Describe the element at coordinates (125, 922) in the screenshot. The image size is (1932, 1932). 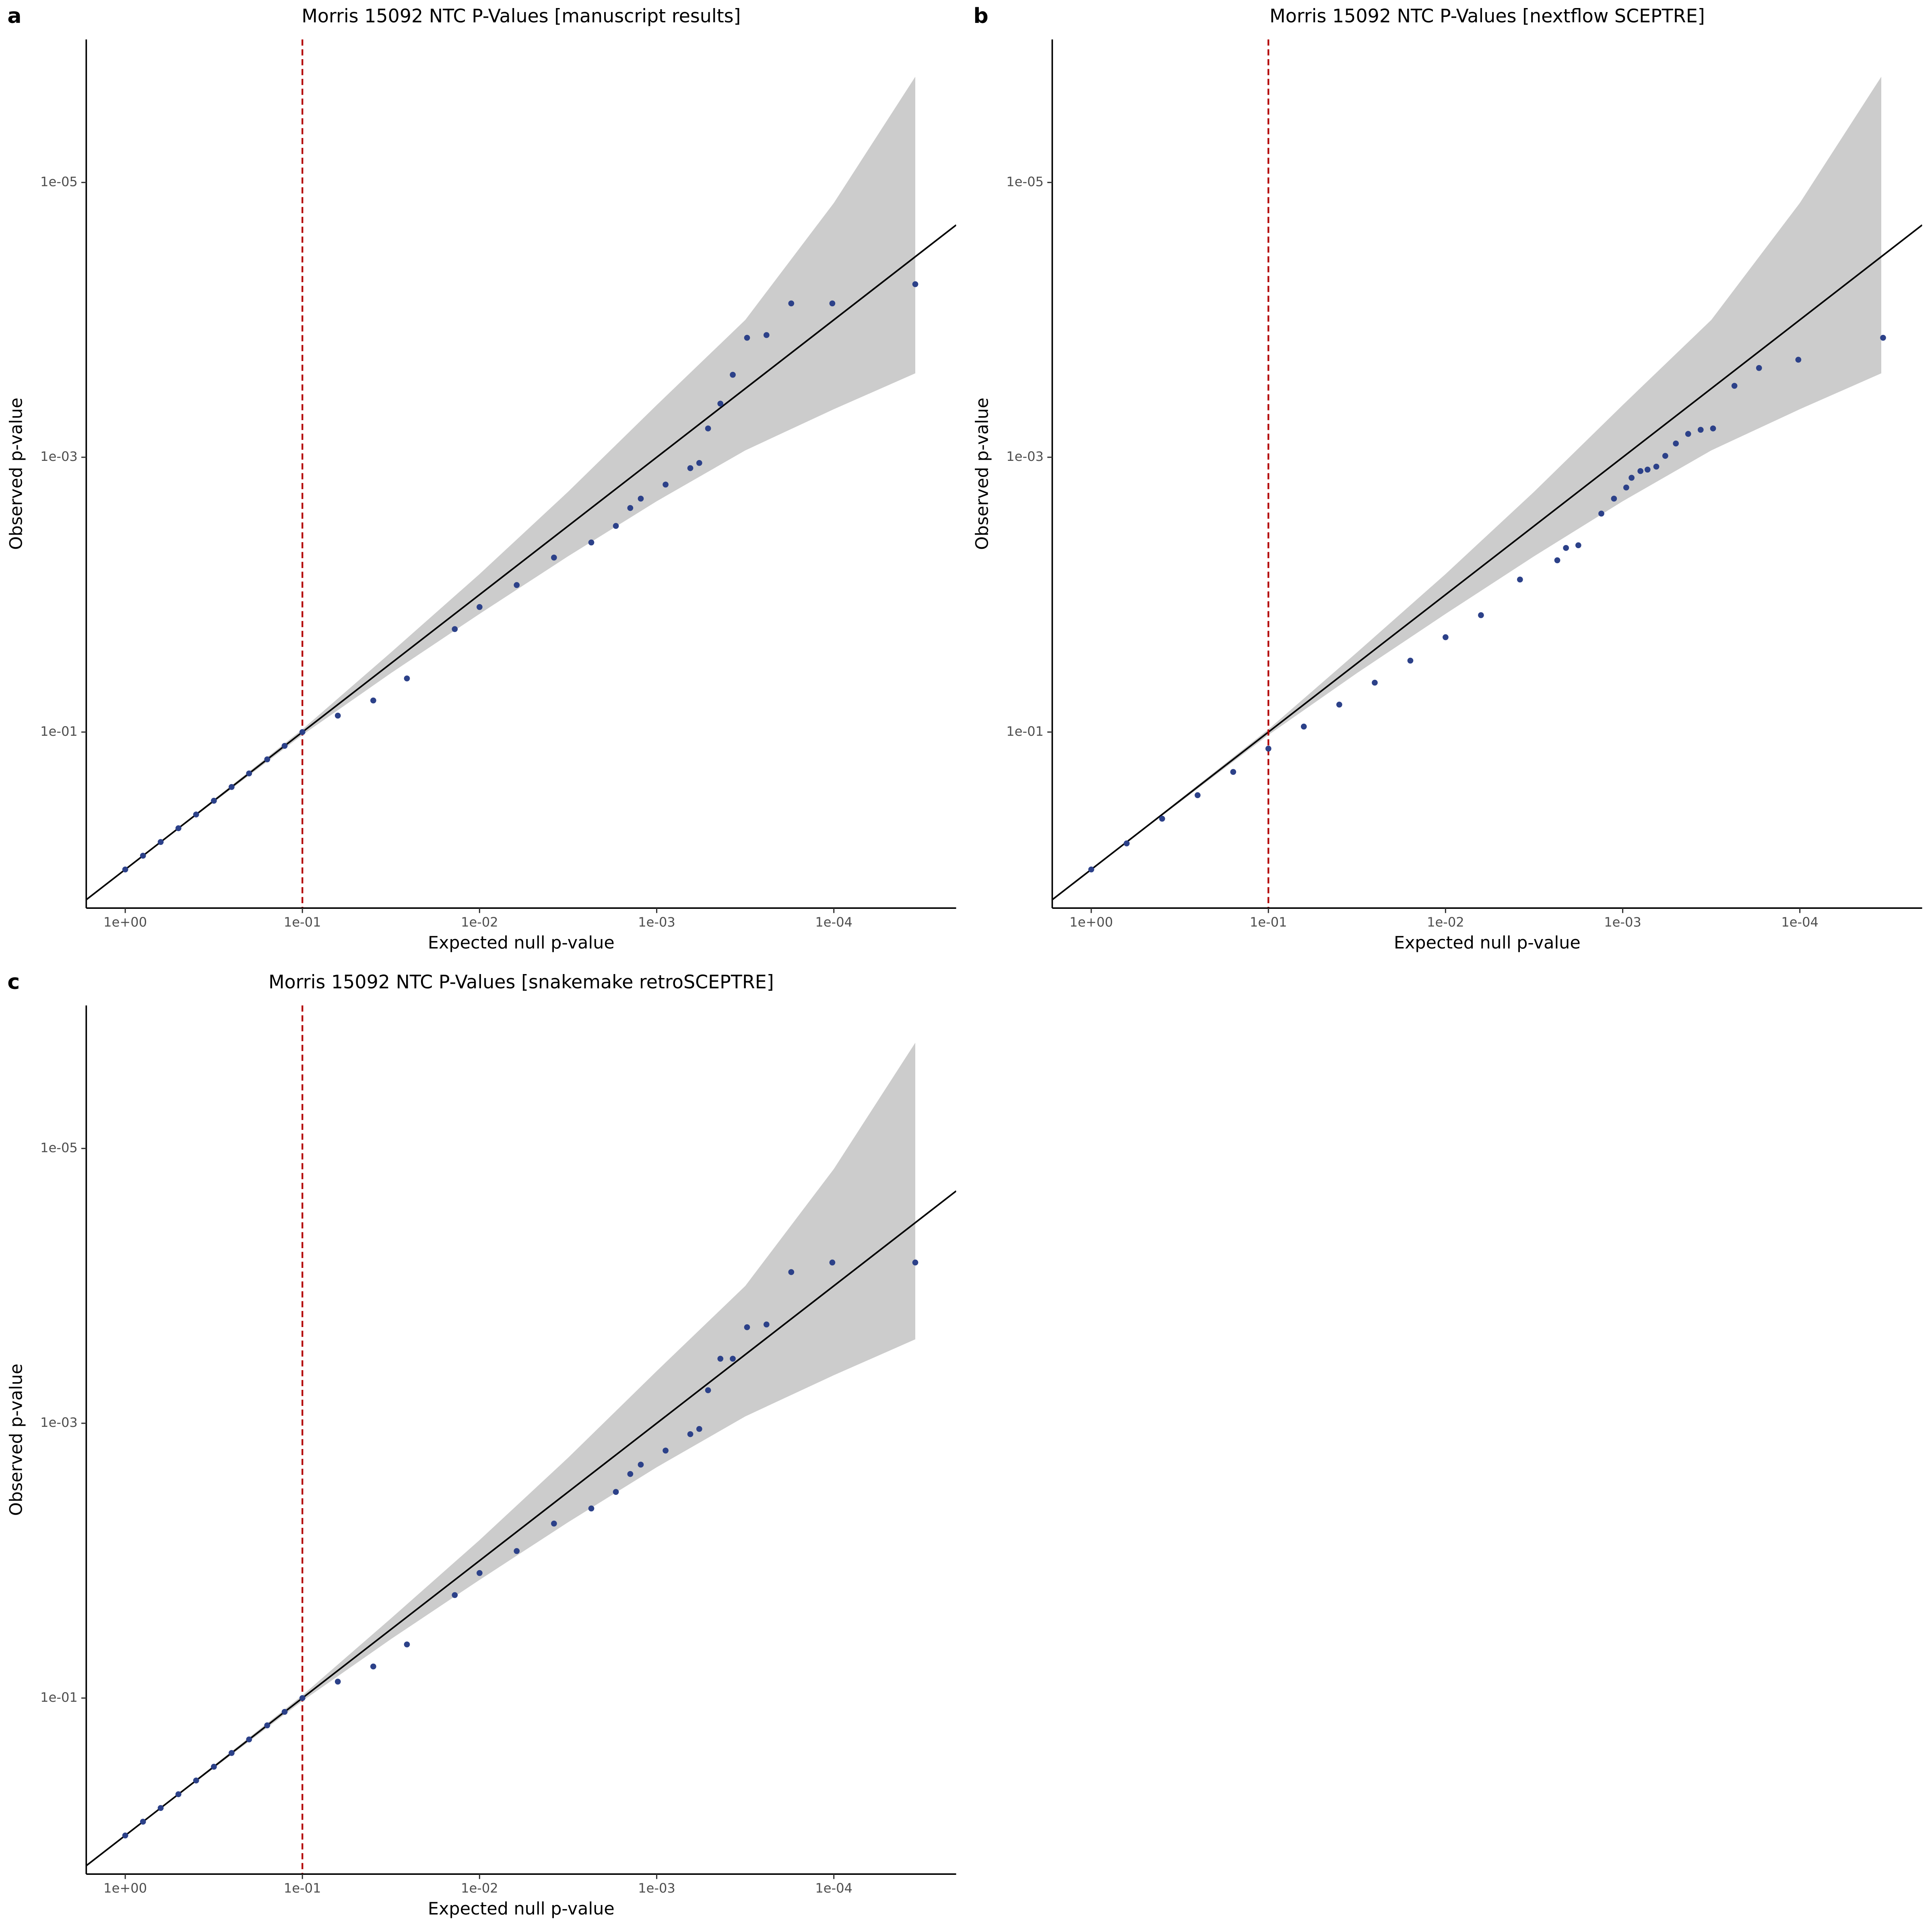
I see `x-tick-label: 1e+00` at that location.